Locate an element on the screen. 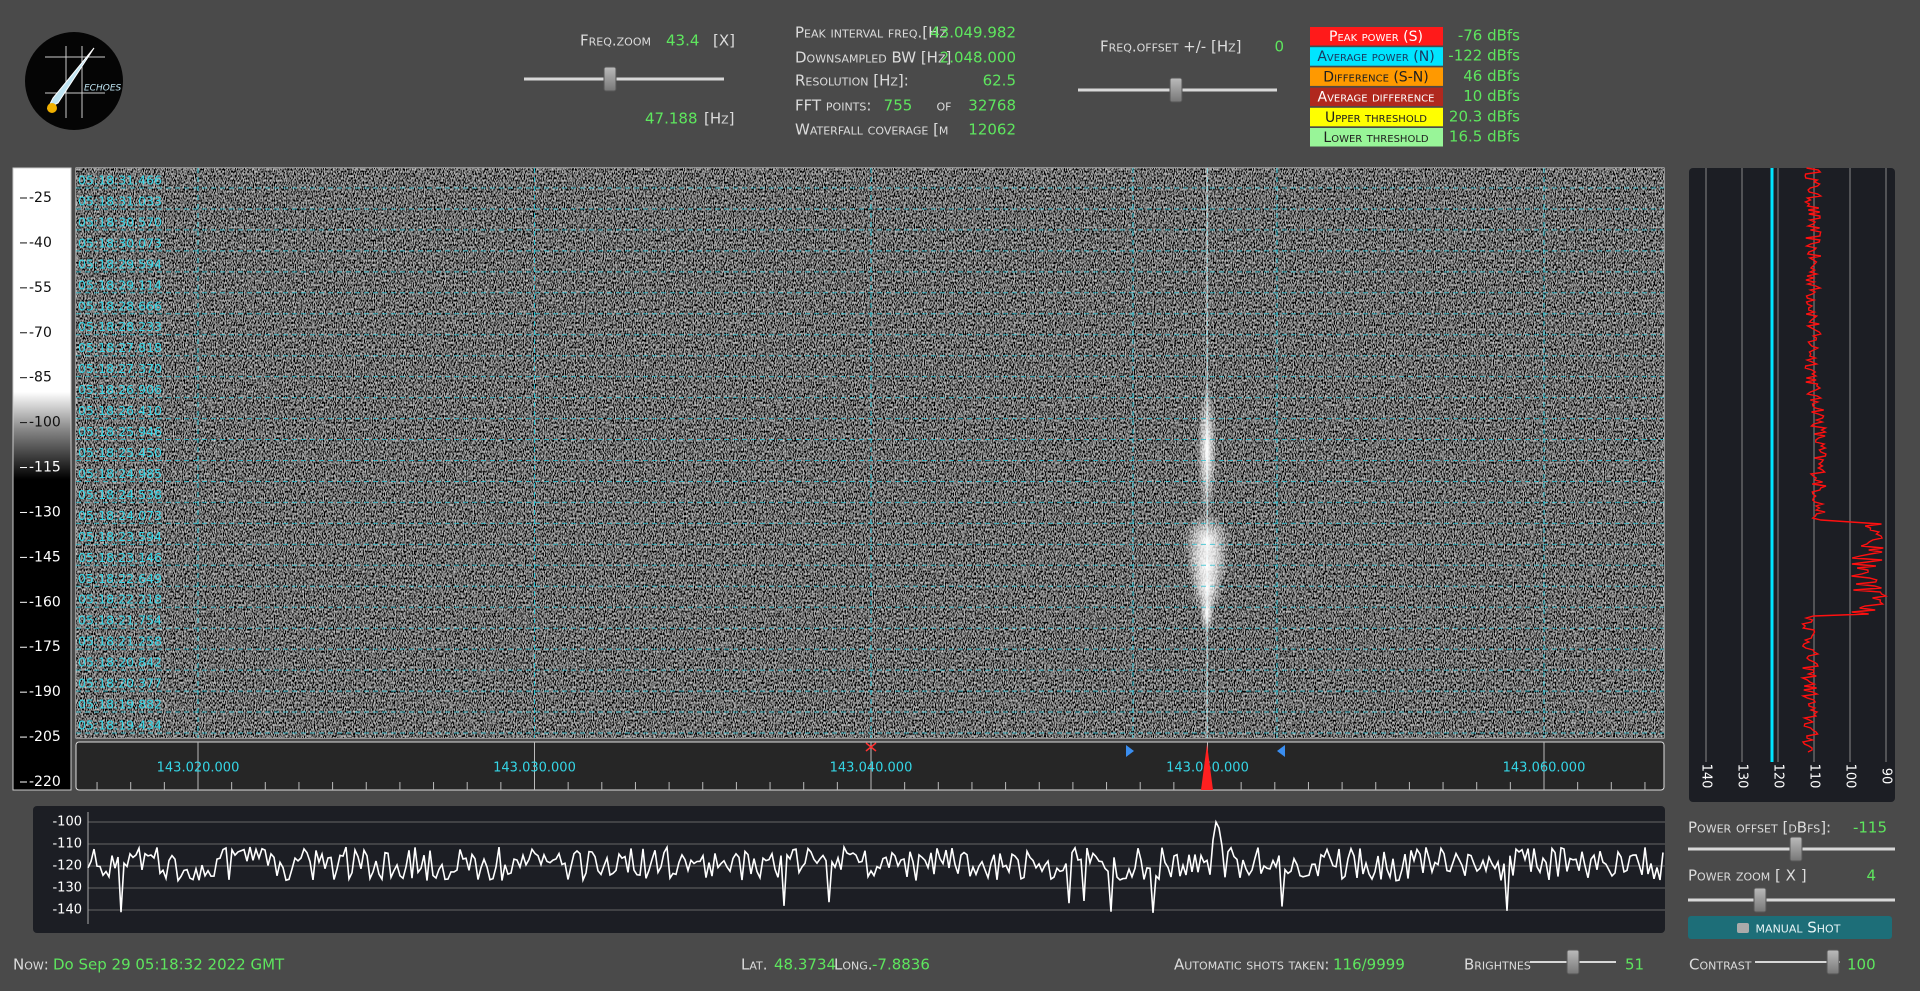 The height and width of the screenshot is (991, 1920). profile-line is located at coordinates (1844, 460).